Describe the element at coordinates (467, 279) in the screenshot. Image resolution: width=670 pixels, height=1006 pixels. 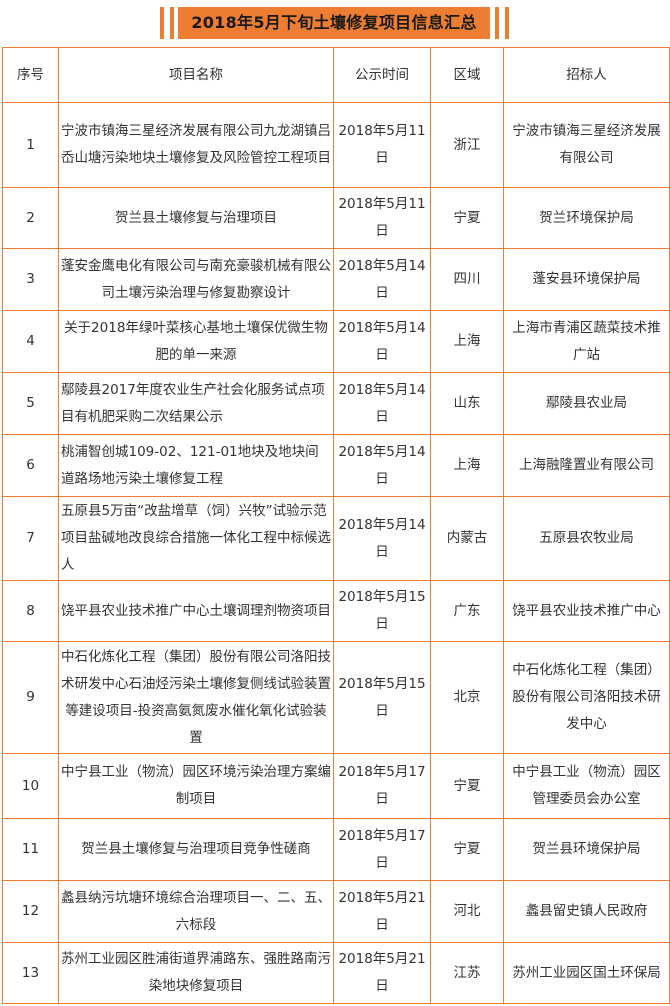
I see `cell-region: 四川` at that location.